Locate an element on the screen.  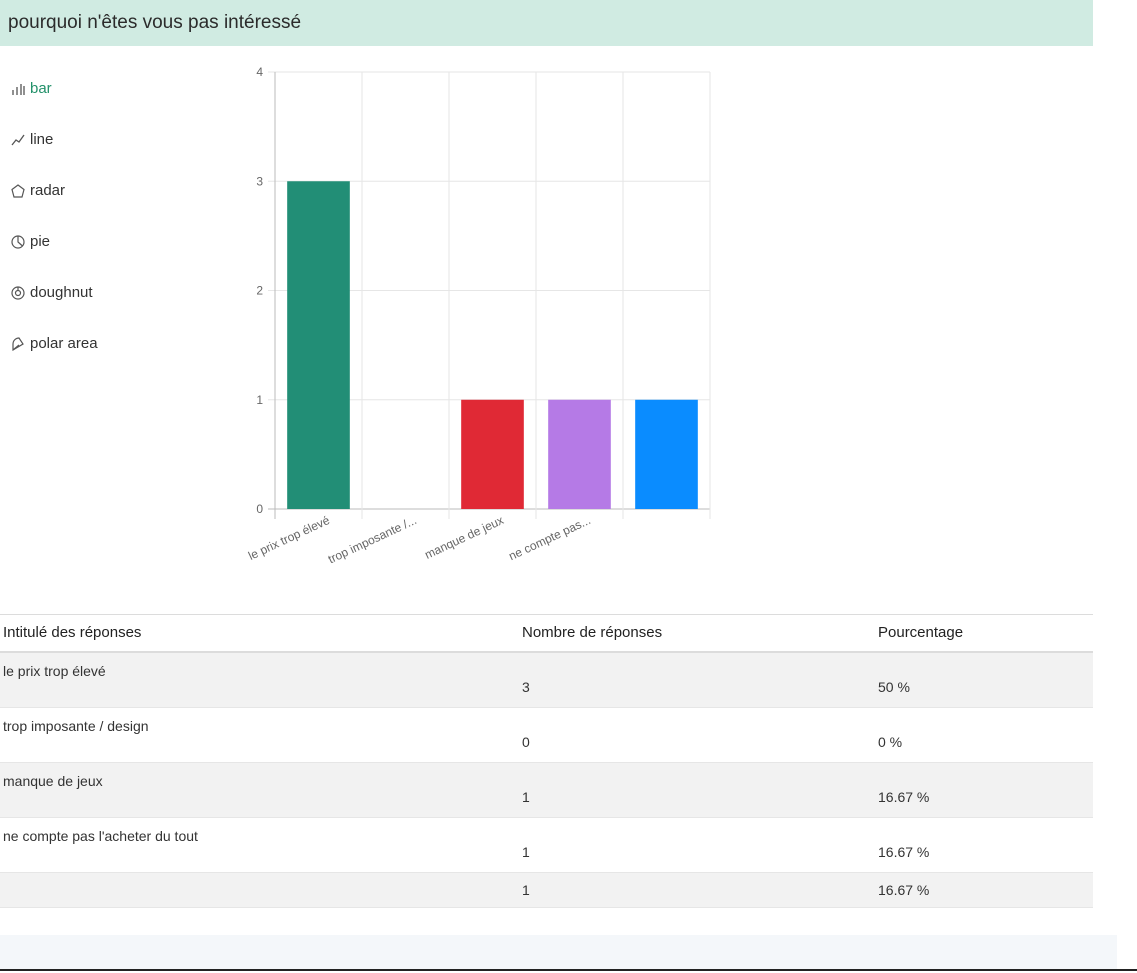
header-count: Nombre de réponses is located at coordinates (592, 632).